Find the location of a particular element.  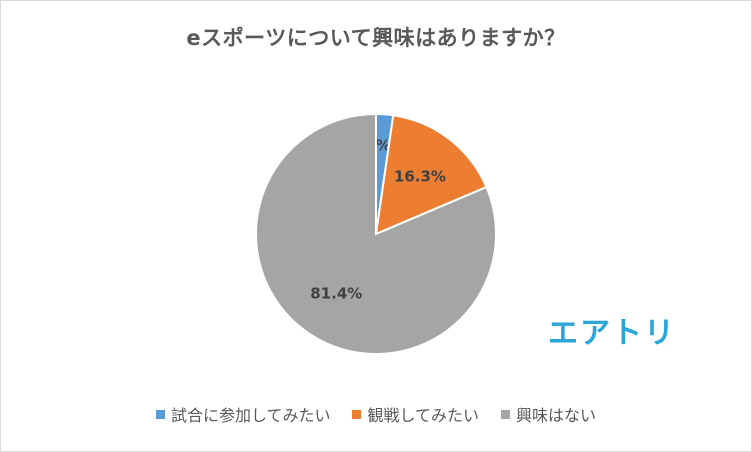

legend-label-watch: 観戦してみたい is located at coordinates (423, 415).